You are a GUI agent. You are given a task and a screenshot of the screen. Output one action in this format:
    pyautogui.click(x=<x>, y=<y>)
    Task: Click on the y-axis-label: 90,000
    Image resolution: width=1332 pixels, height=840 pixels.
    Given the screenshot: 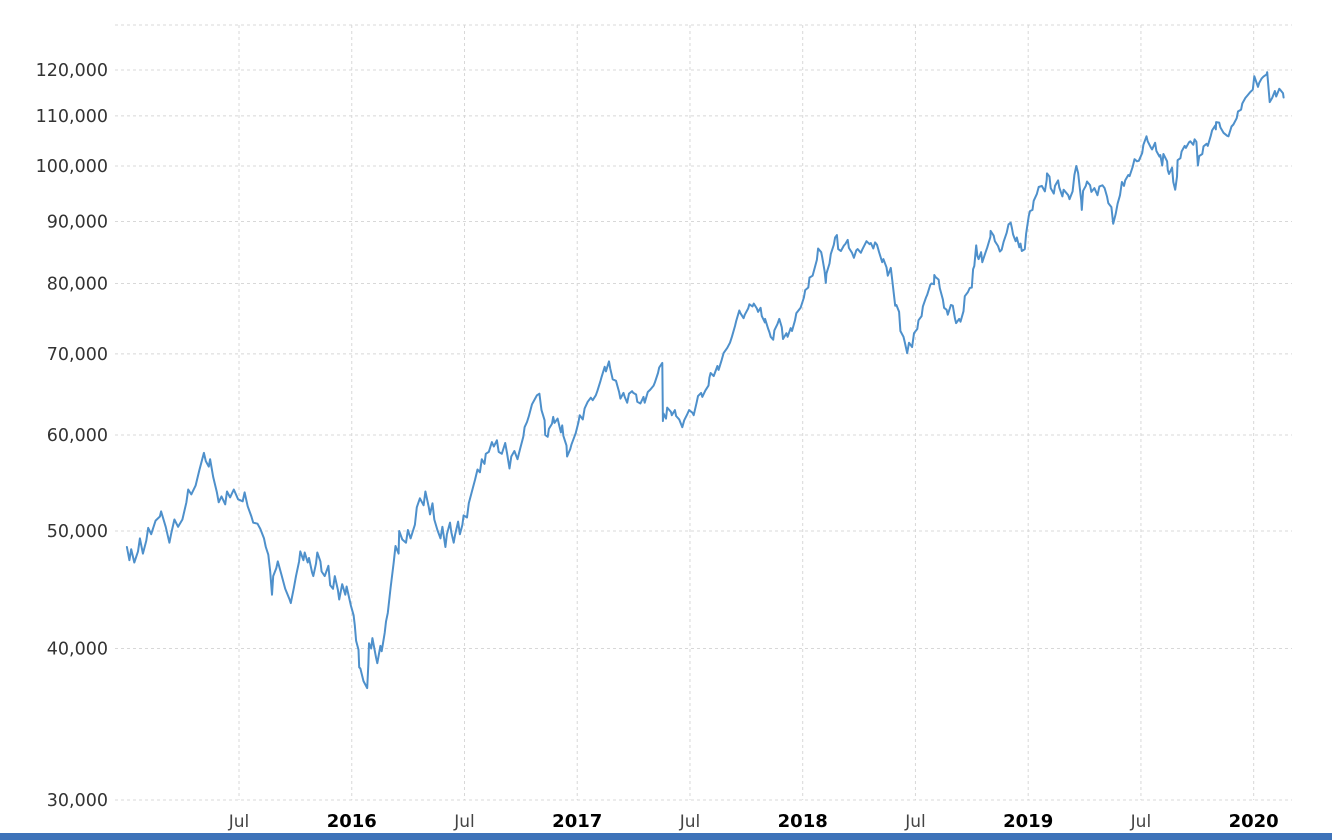 What is the action you would take?
    pyautogui.click(x=77, y=222)
    